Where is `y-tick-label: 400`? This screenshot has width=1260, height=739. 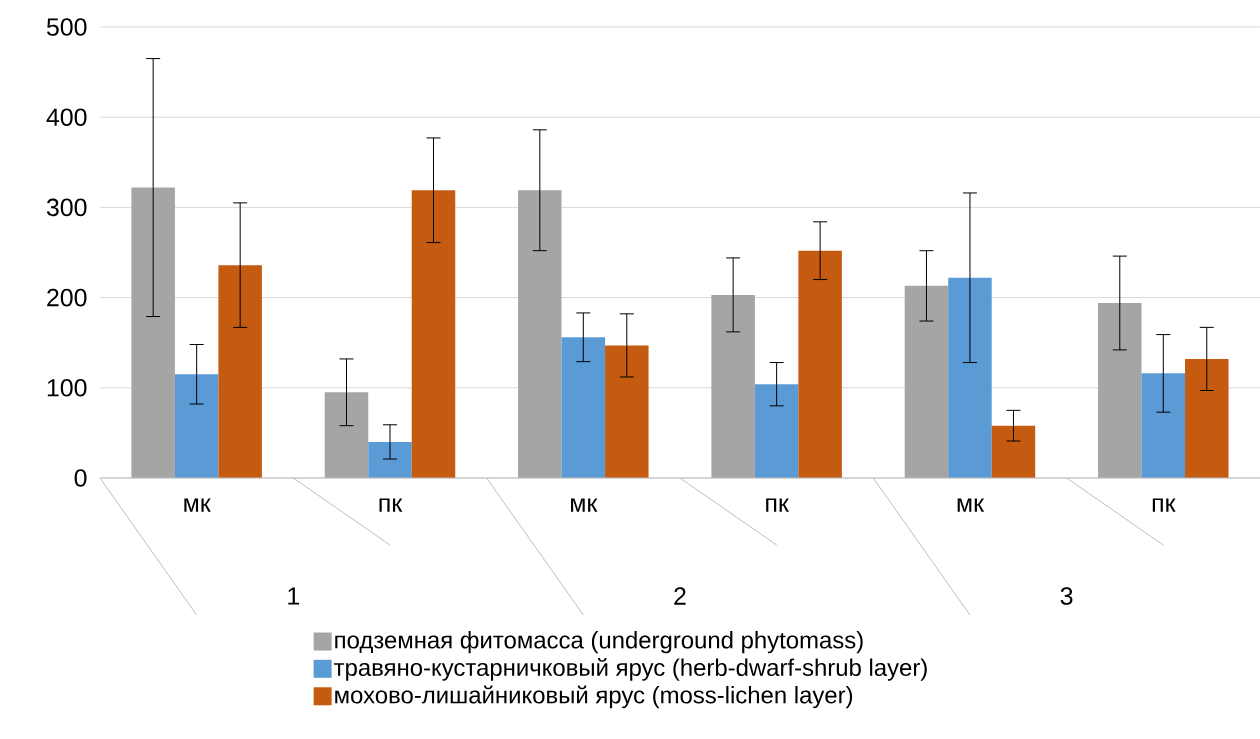
y-tick-label: 400 is located at coordinates (66, 117).